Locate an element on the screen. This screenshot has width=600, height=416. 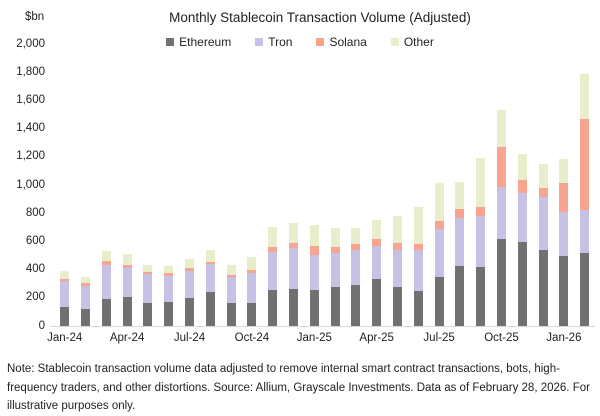
legend-item-ethereum: Ethereum is located at coordinates (198, 42).